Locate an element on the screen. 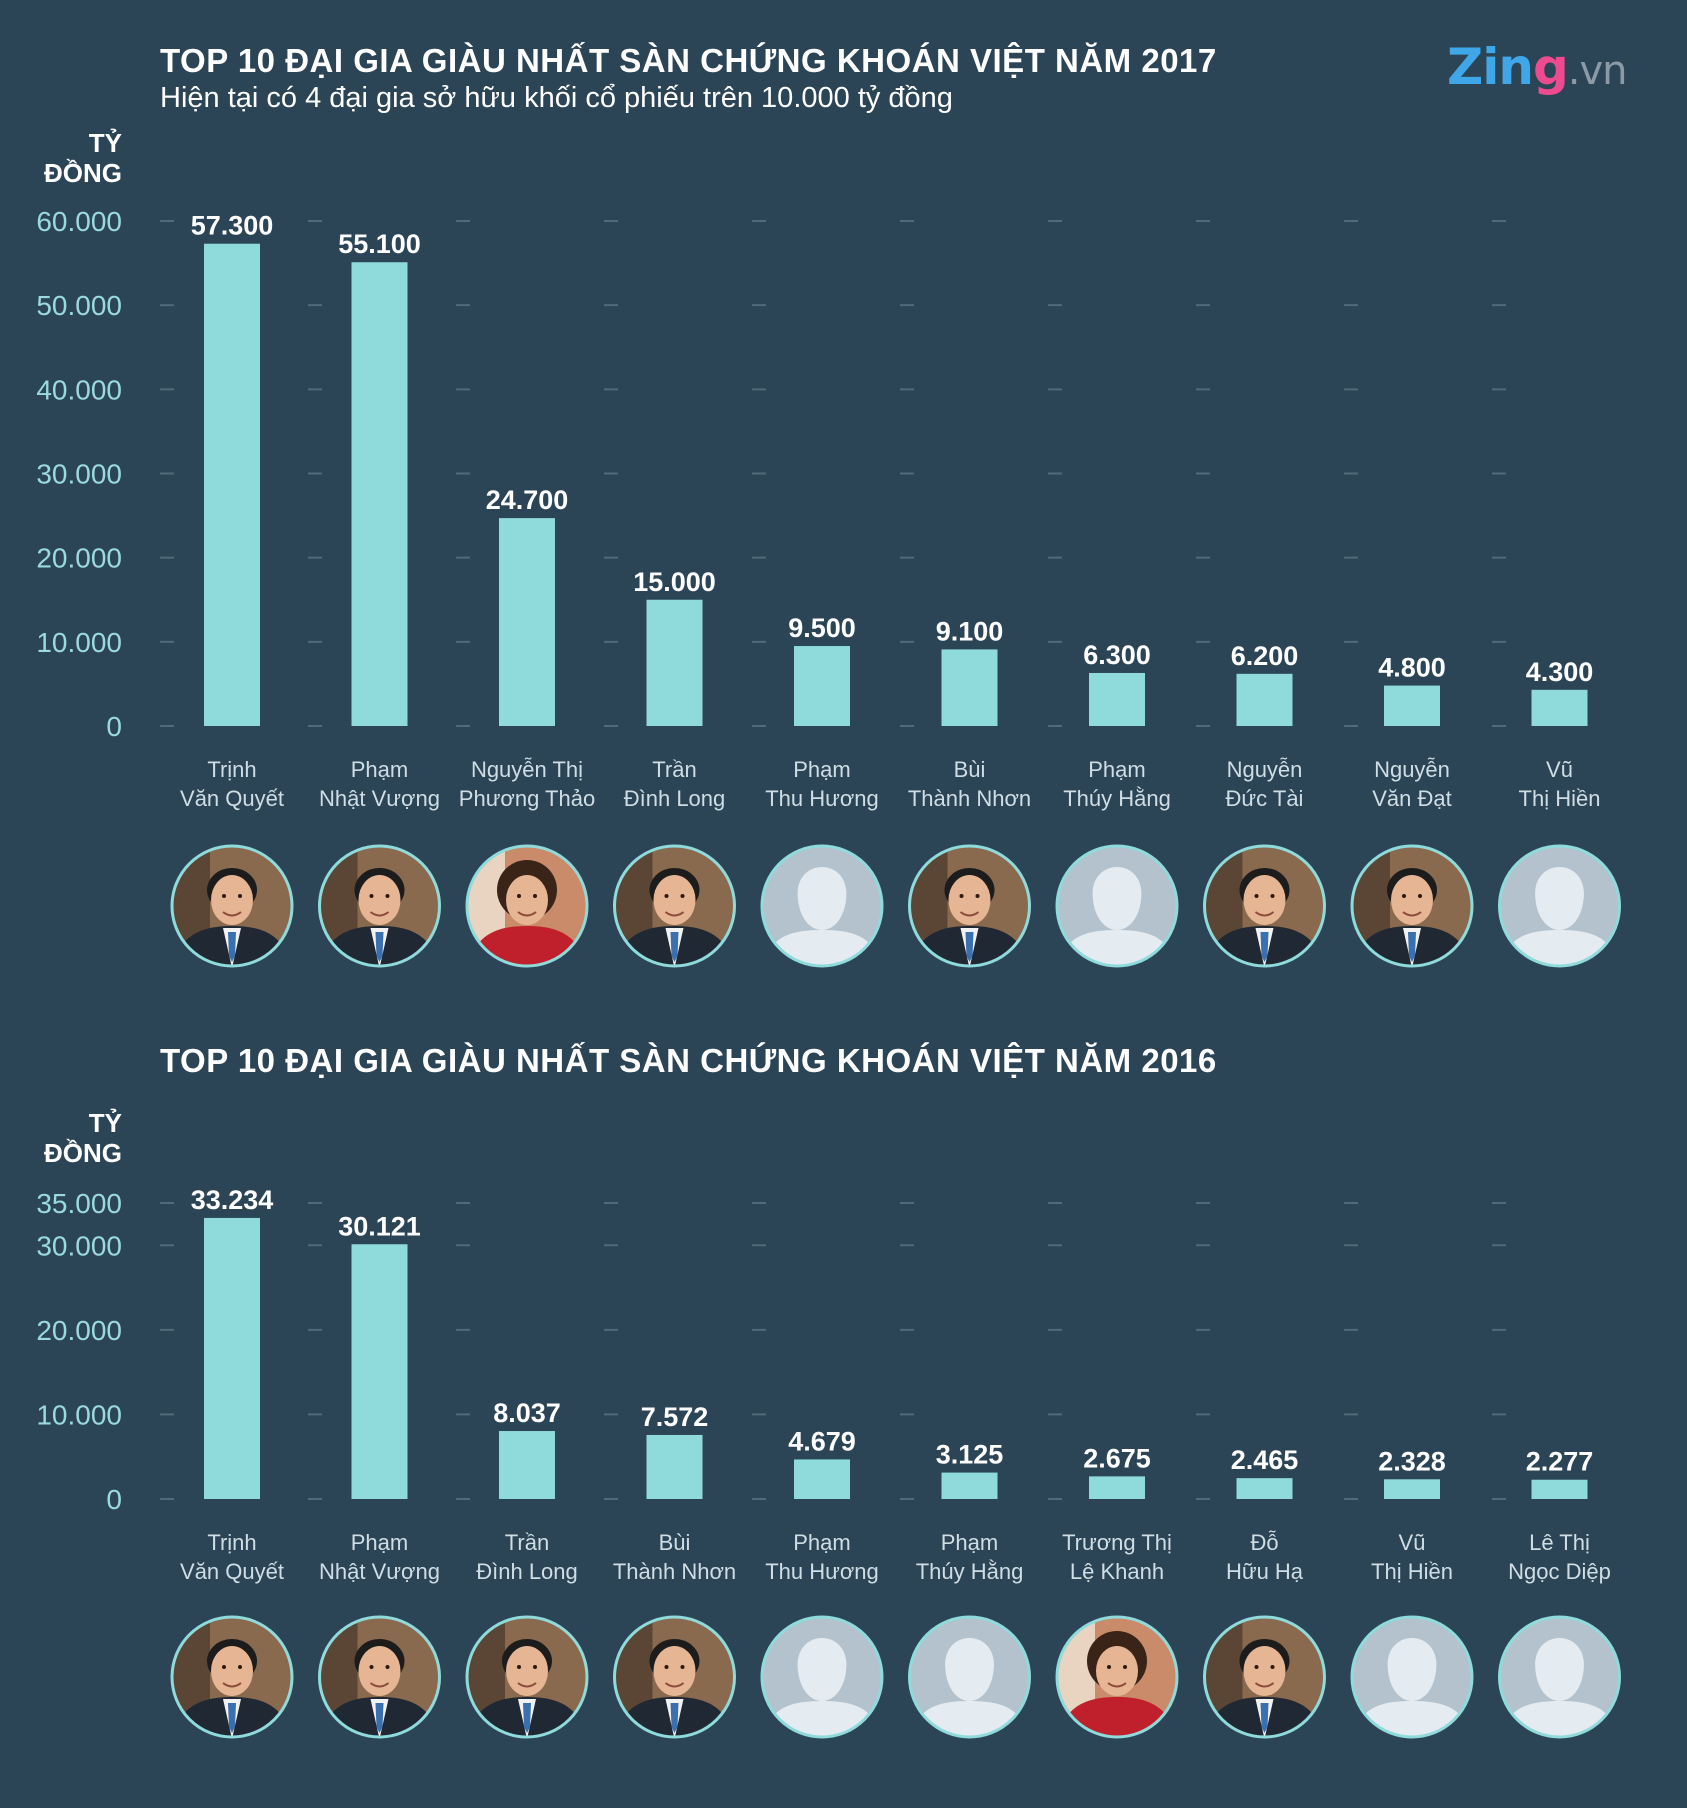  chart-2016-avatar-9-ring is located at coordinates (1412, 1677).